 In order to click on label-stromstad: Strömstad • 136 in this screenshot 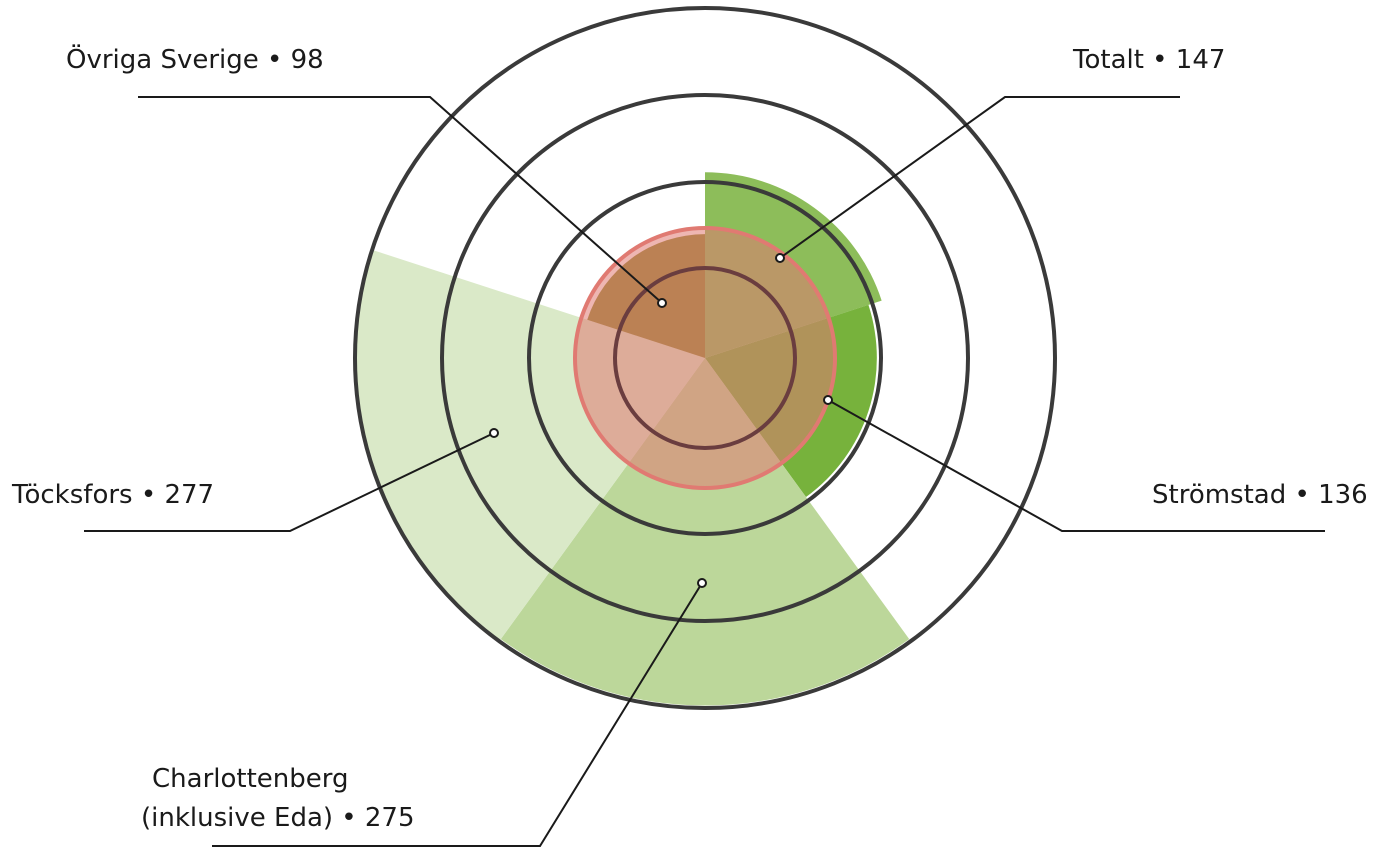, I will do `click(1260, 495)`.